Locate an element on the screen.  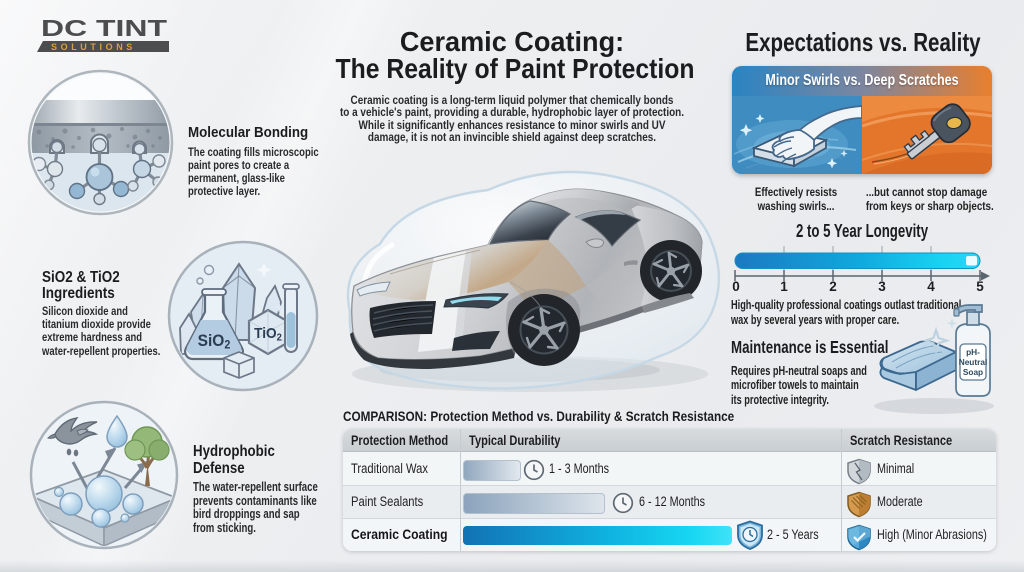
svg-text: 5 is located at coordinates (980, 286).